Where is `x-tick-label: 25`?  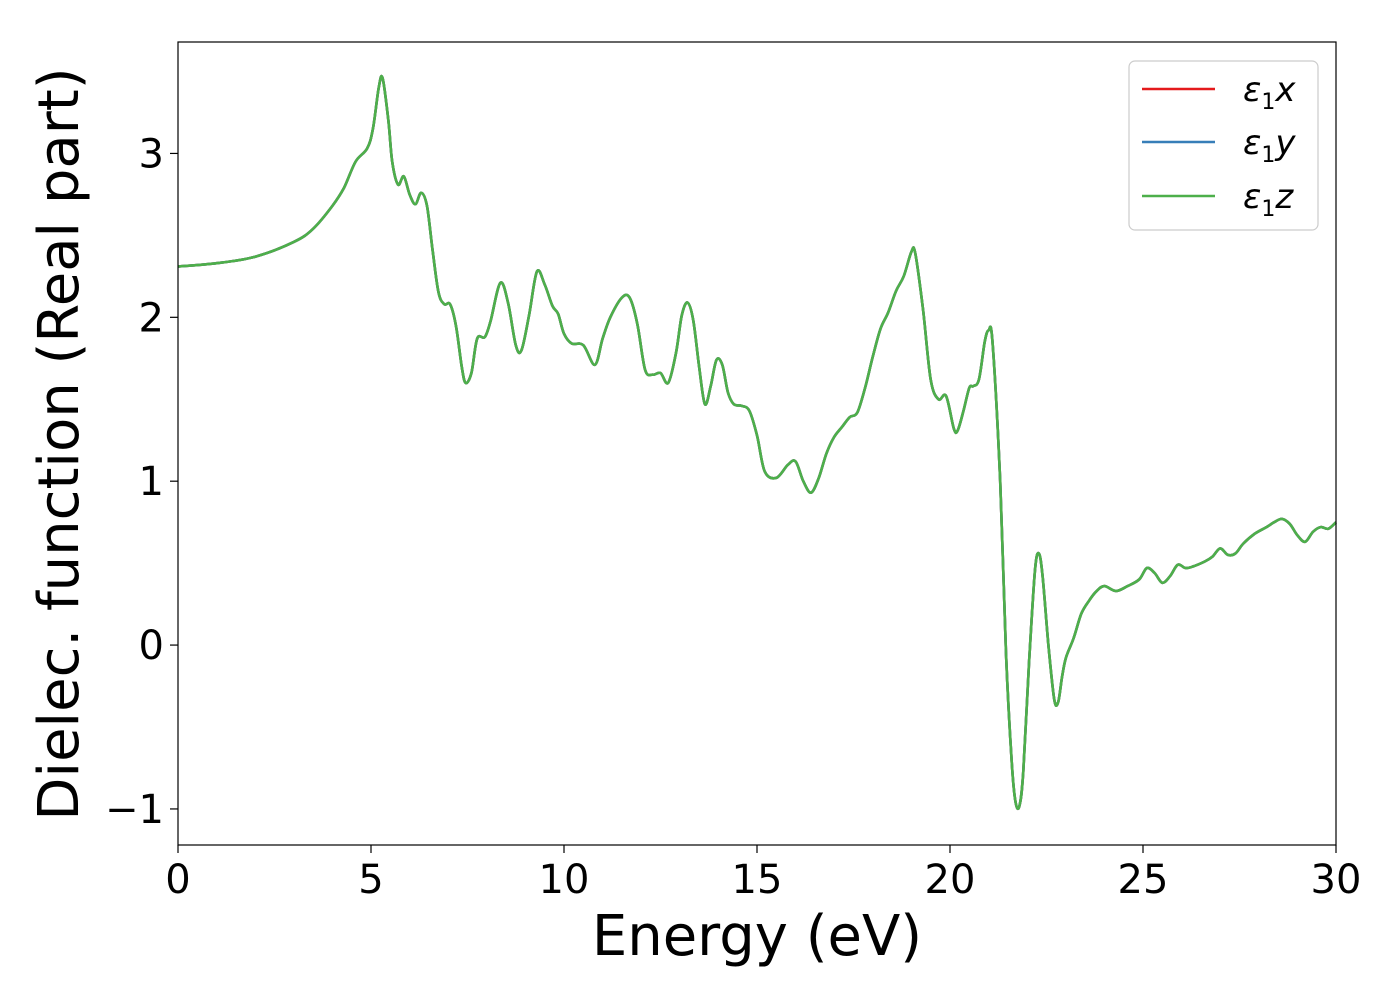 x-tick-label: 25 is located at coordinates (1143, 880).